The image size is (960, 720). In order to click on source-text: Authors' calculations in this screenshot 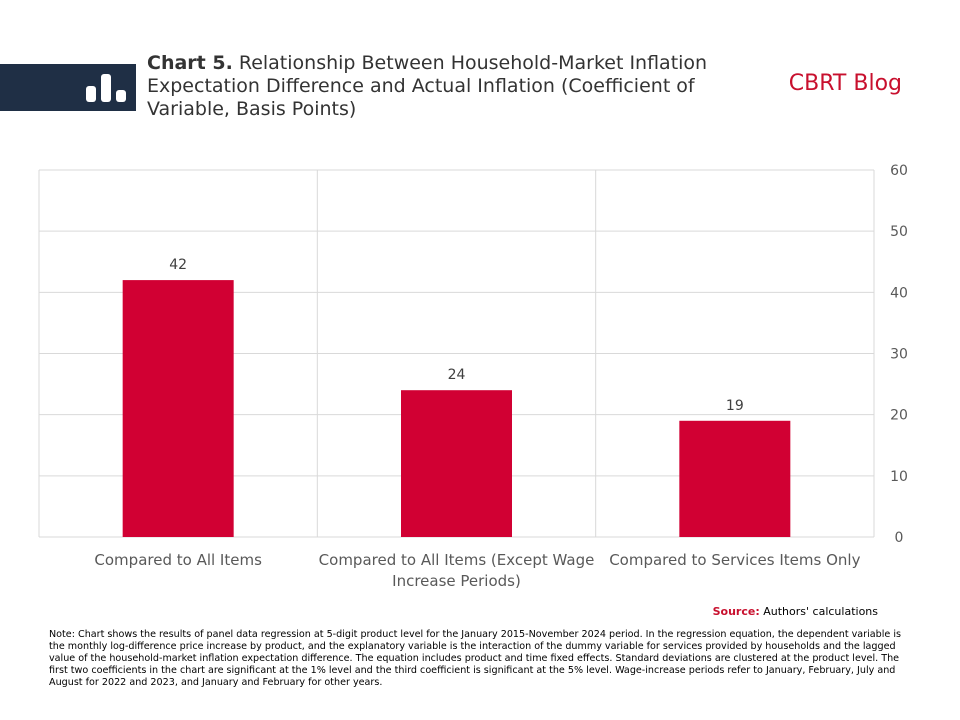, I will do `click(820, 611)`.